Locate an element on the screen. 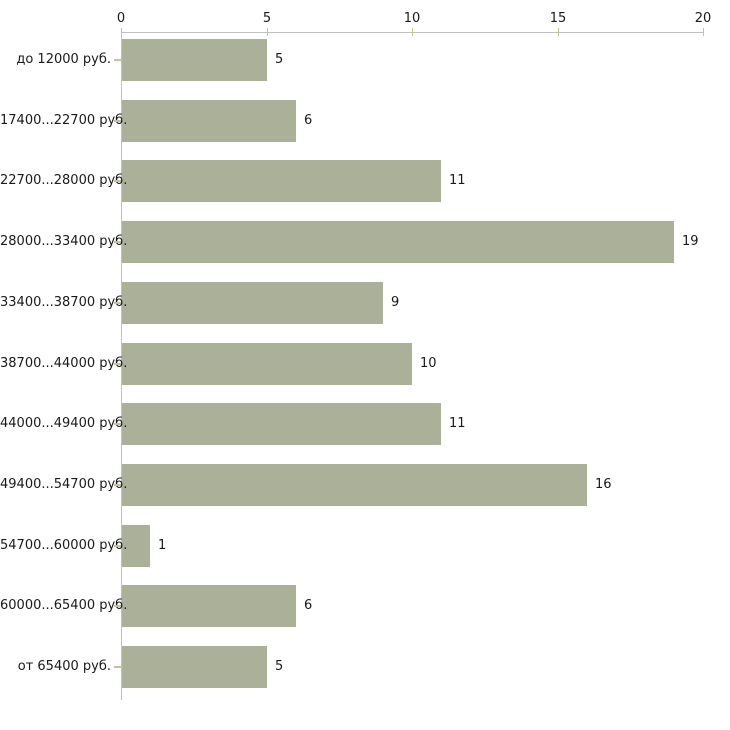 This screenshot has width=730, height=730. x-axis-tick-label: 0 is located at coordinates (121, 18).